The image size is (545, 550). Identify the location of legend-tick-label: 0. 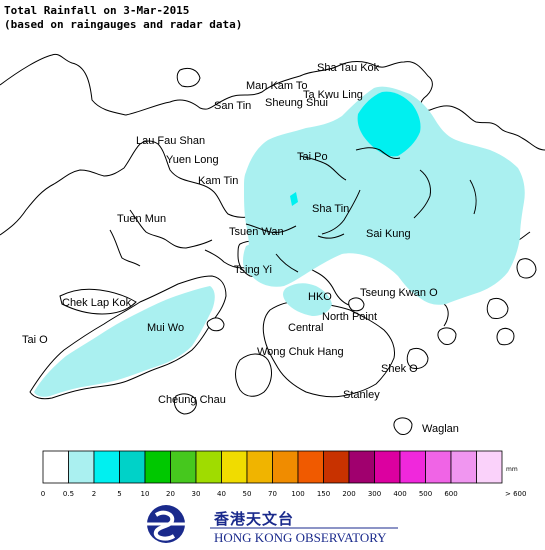
(43, 494).